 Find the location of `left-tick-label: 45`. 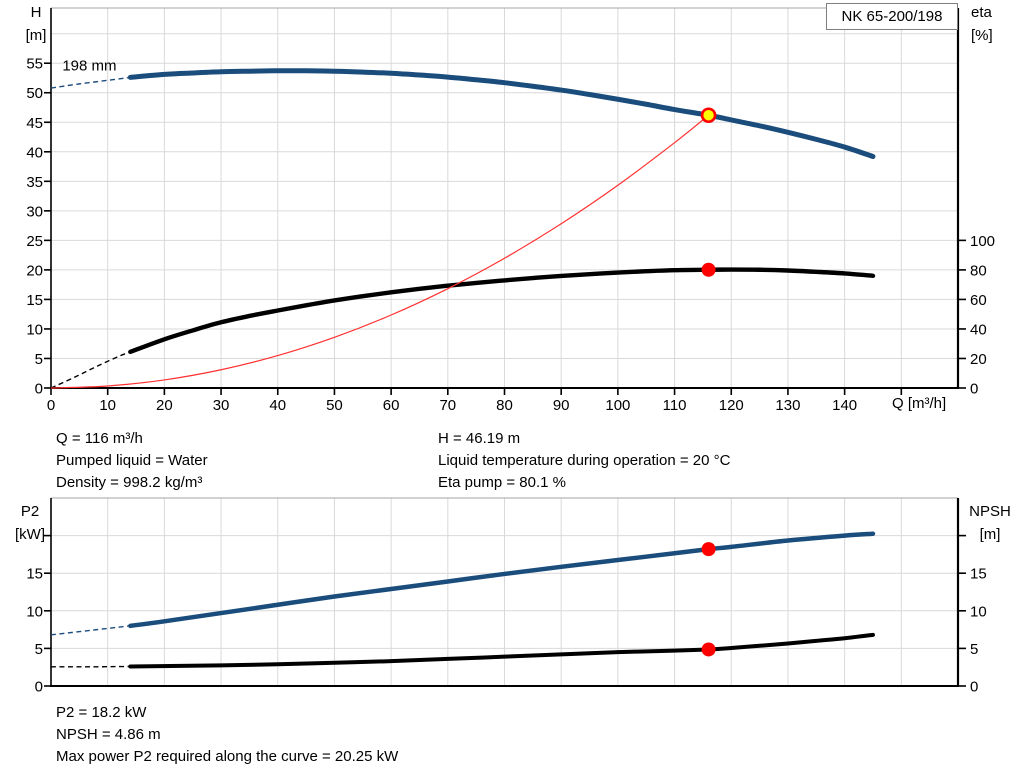

left-tick-label: 45 is located at coordinates (34, 123).